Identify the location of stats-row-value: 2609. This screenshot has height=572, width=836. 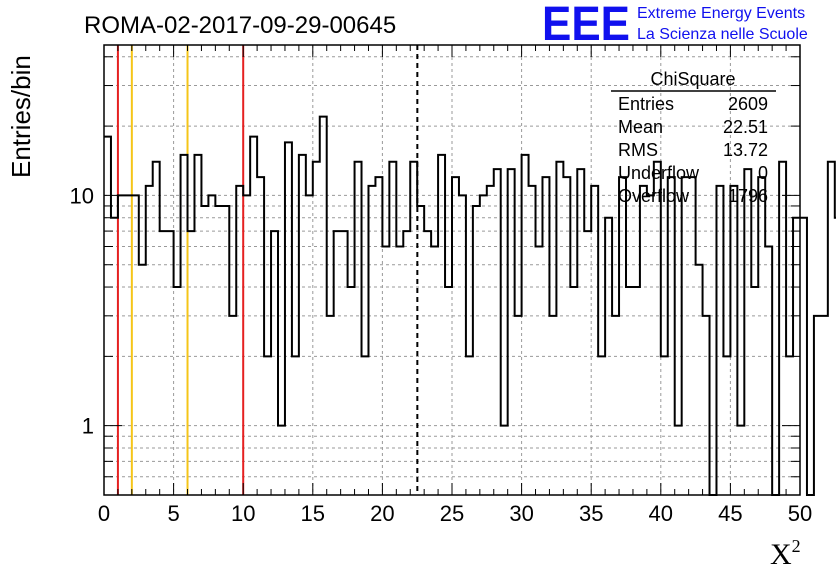
(748, 104).